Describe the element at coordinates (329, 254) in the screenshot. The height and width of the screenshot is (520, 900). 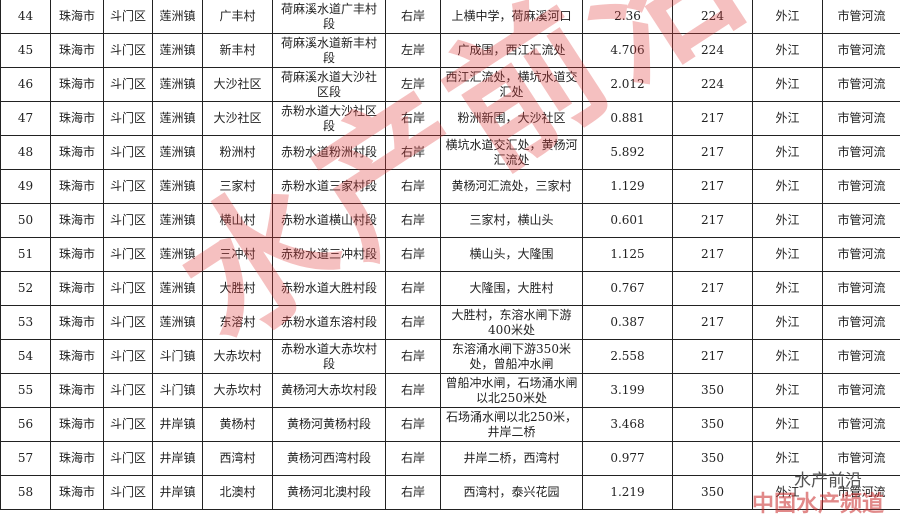
I see `table-cell: 赤粉水道三冲村段` at that location.